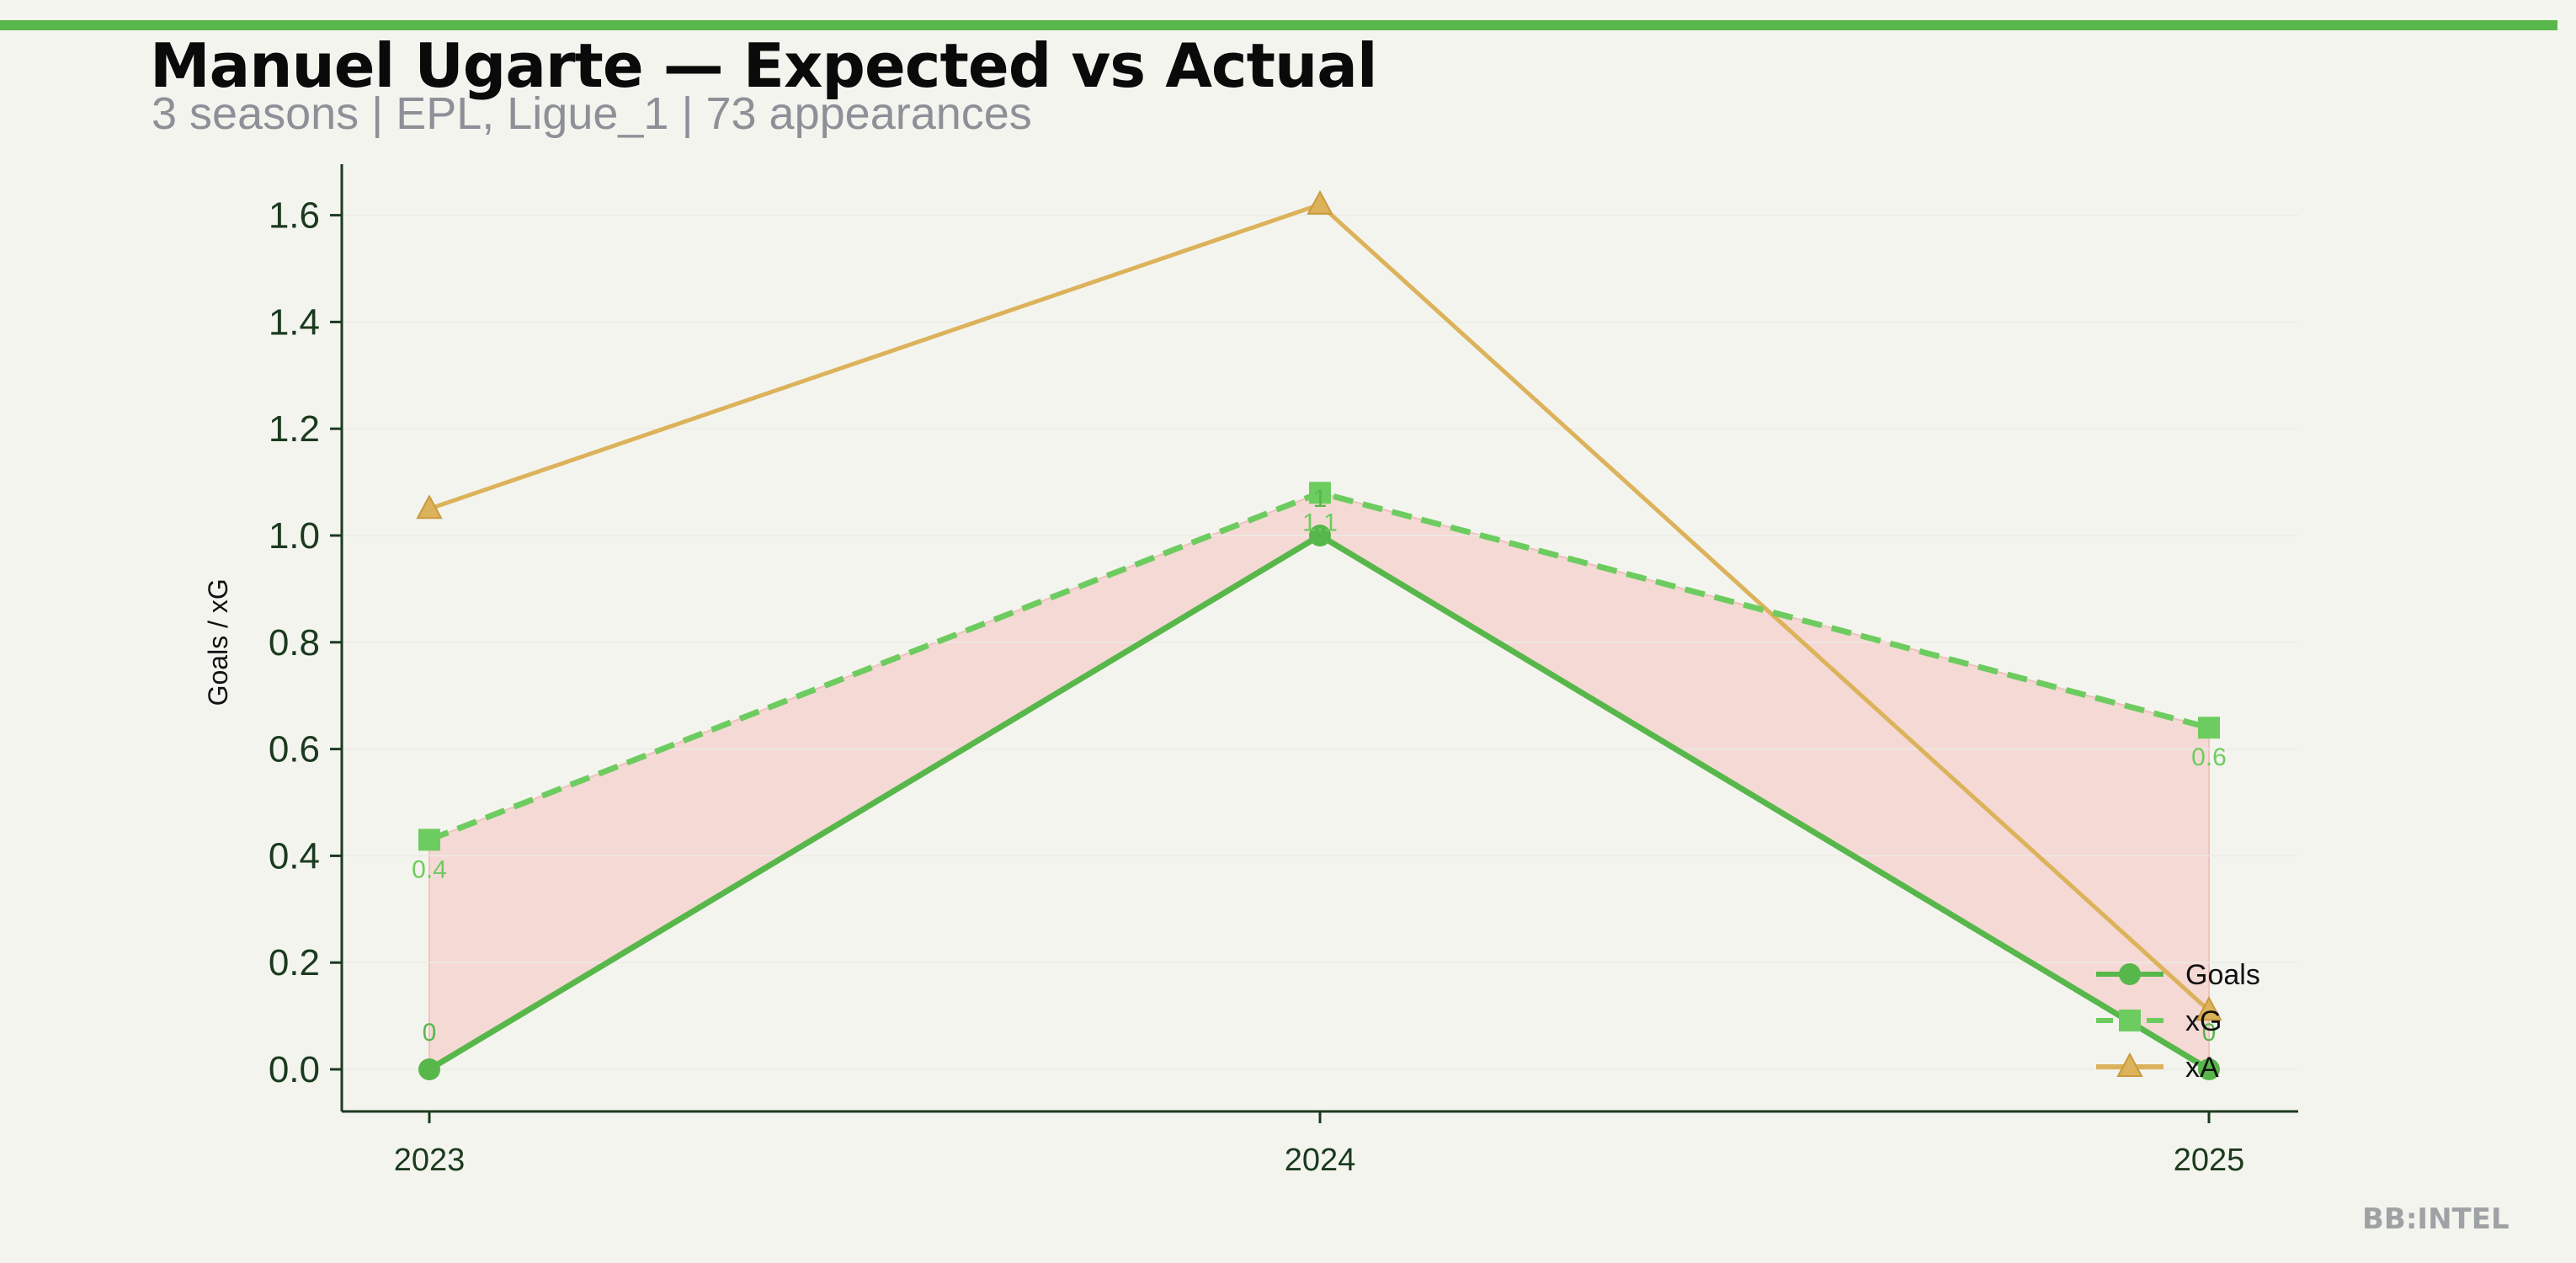  What do you see at coordinates (218, 642) in the screenshot?
I see `y-axis-label: Goals / xG` at bounding box center [218, 642].